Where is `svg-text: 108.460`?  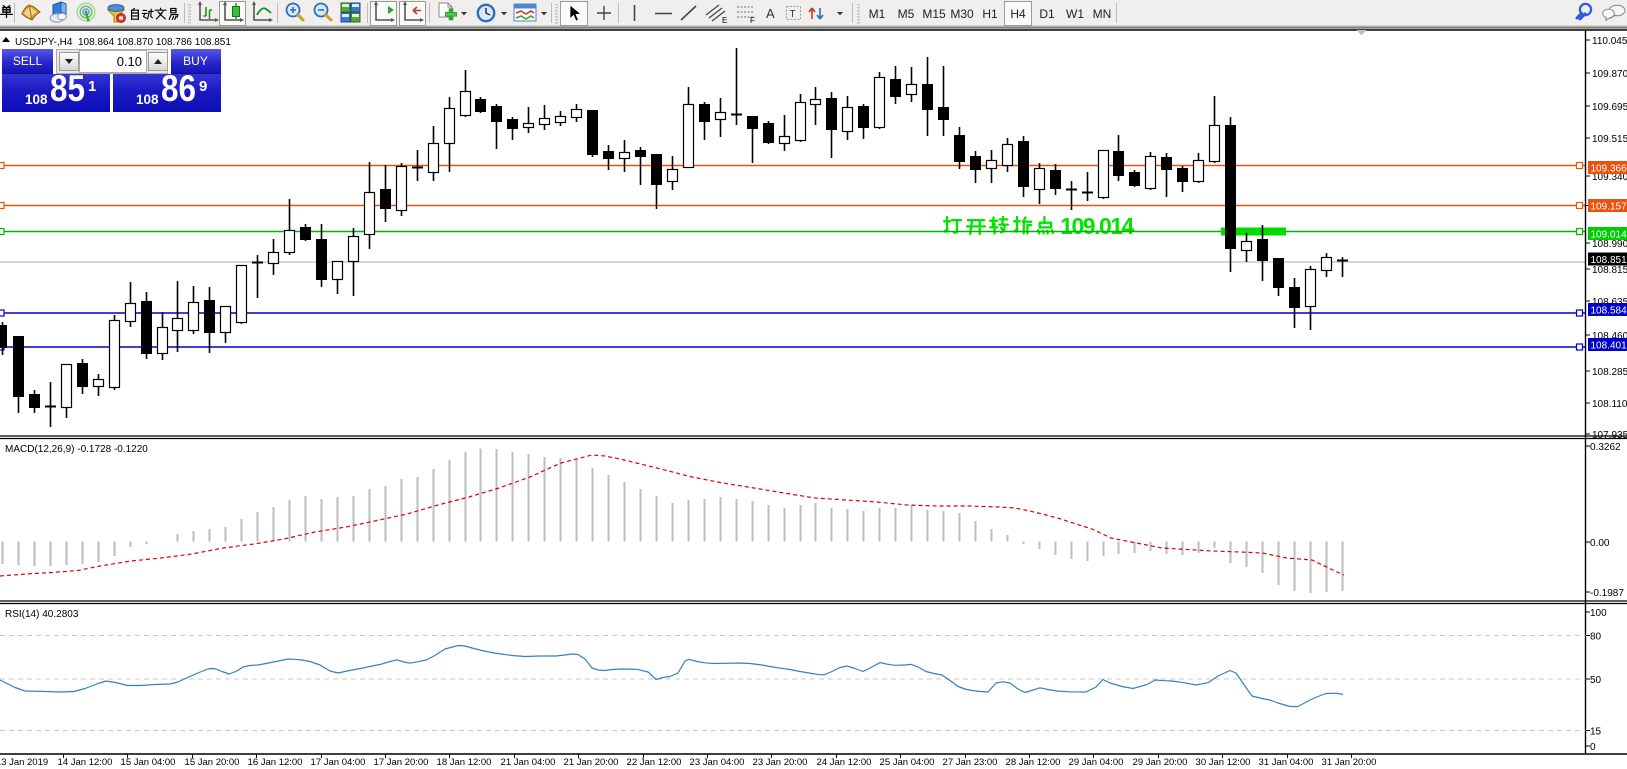 svg-text: 108.460 is located at coordinates (1609, 336).